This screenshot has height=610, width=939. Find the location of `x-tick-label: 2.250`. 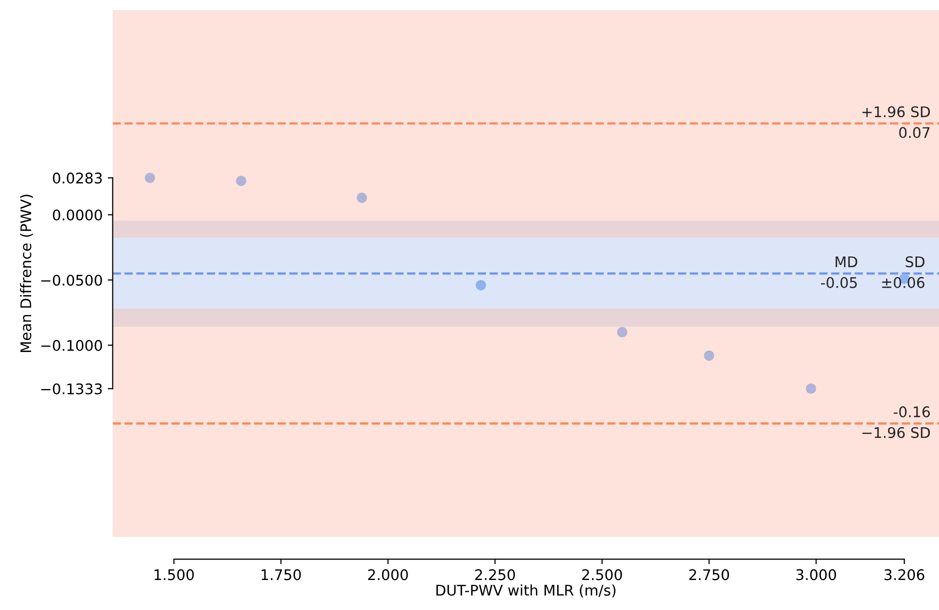

x-tick-label: 2.250 is located at coordinates (495, 574).